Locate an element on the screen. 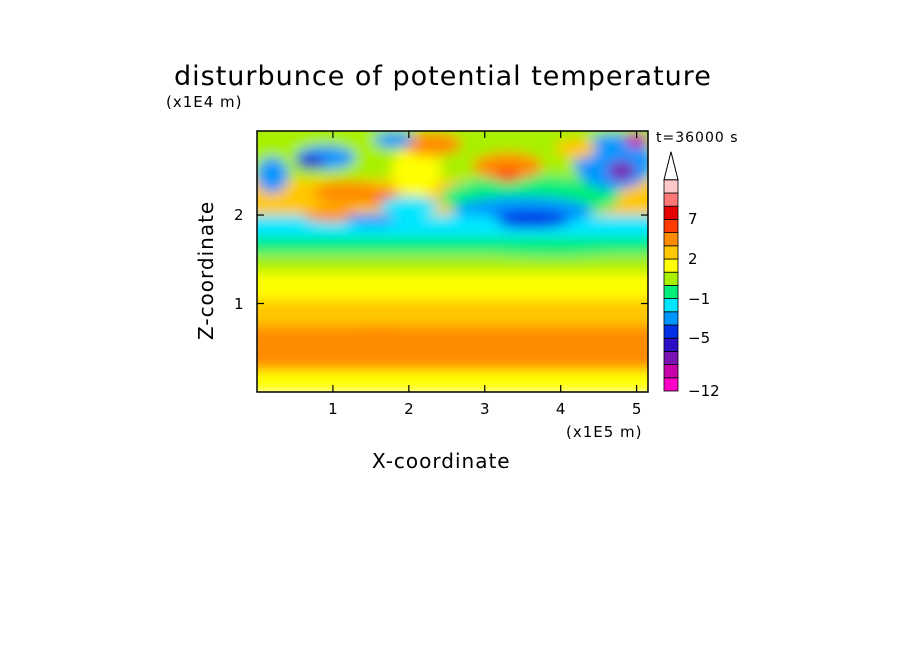  x-tick-label: 1 is located at coordinates (333, 409).